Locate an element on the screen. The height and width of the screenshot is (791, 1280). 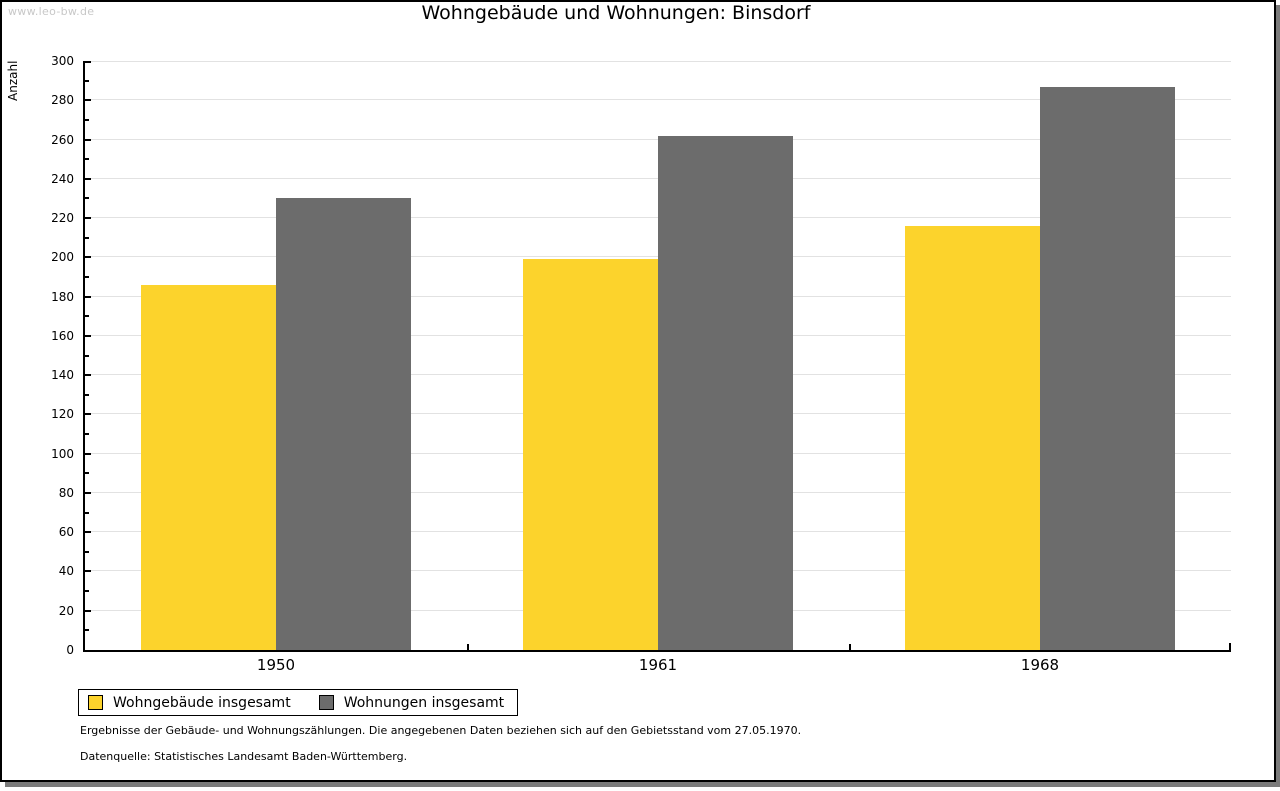
y-tick-label: 20 is located at coordinates (66, 611).